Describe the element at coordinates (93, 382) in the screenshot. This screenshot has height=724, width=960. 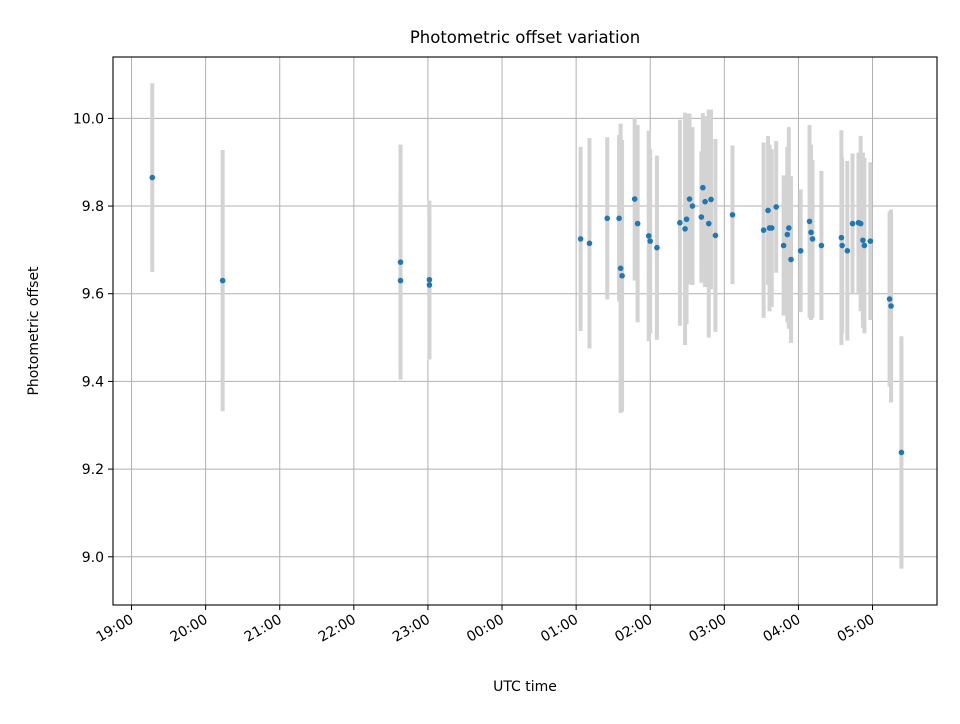
I see `y-tick-label: 9.4` at that location.